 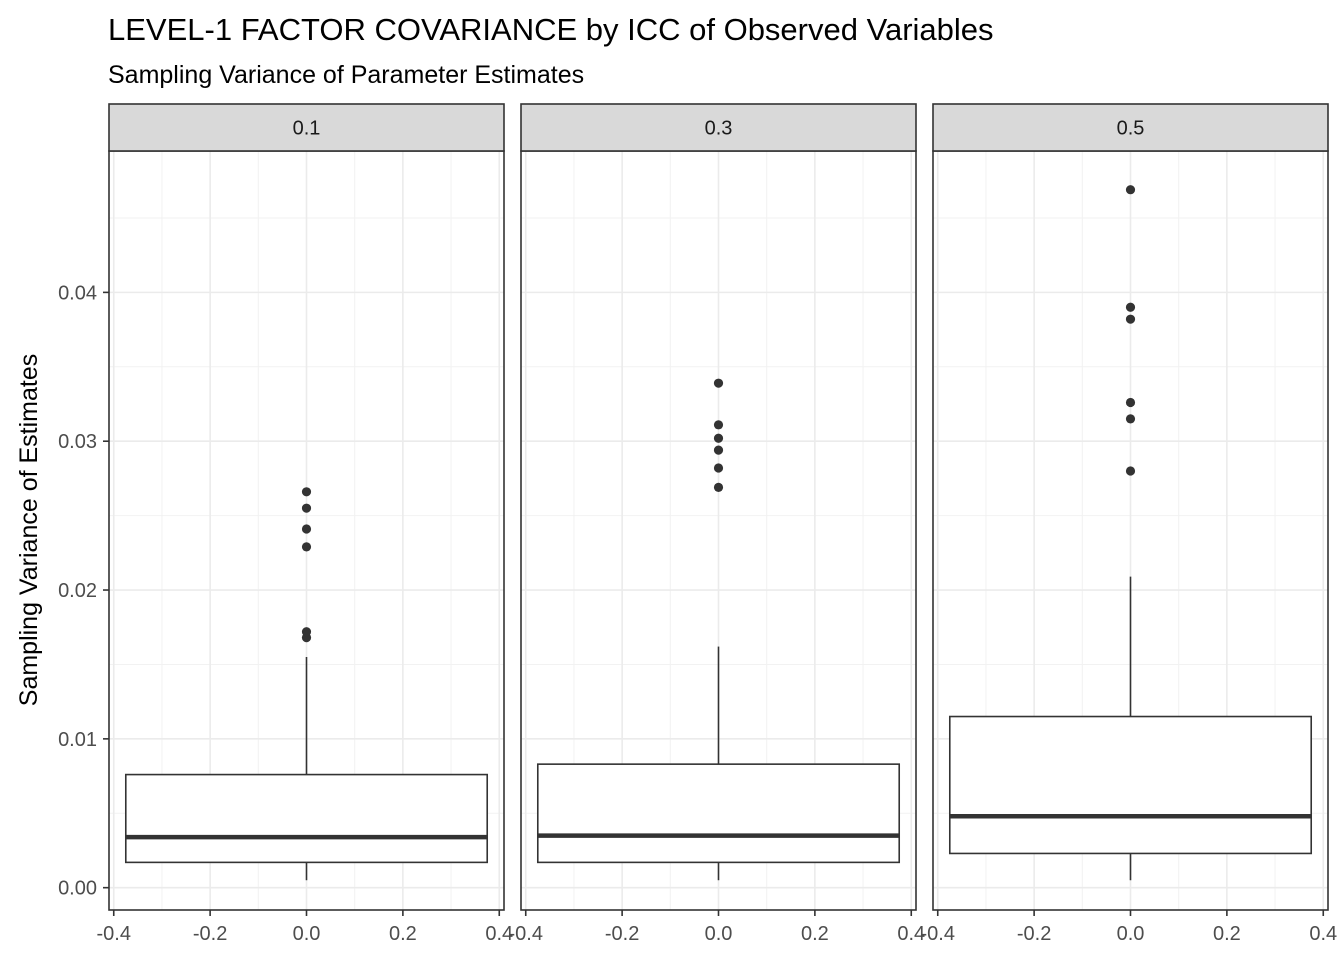 What do you see at coordinates (346, 75) in the screenshot?
I see `chart-subtitle: Sampling Variance of Parameter Estimates` at bounding box center [346, 75].